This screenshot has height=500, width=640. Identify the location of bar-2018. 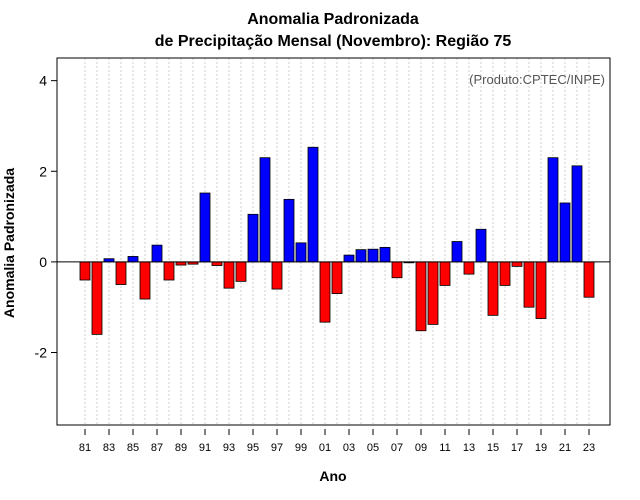
(529, 284).